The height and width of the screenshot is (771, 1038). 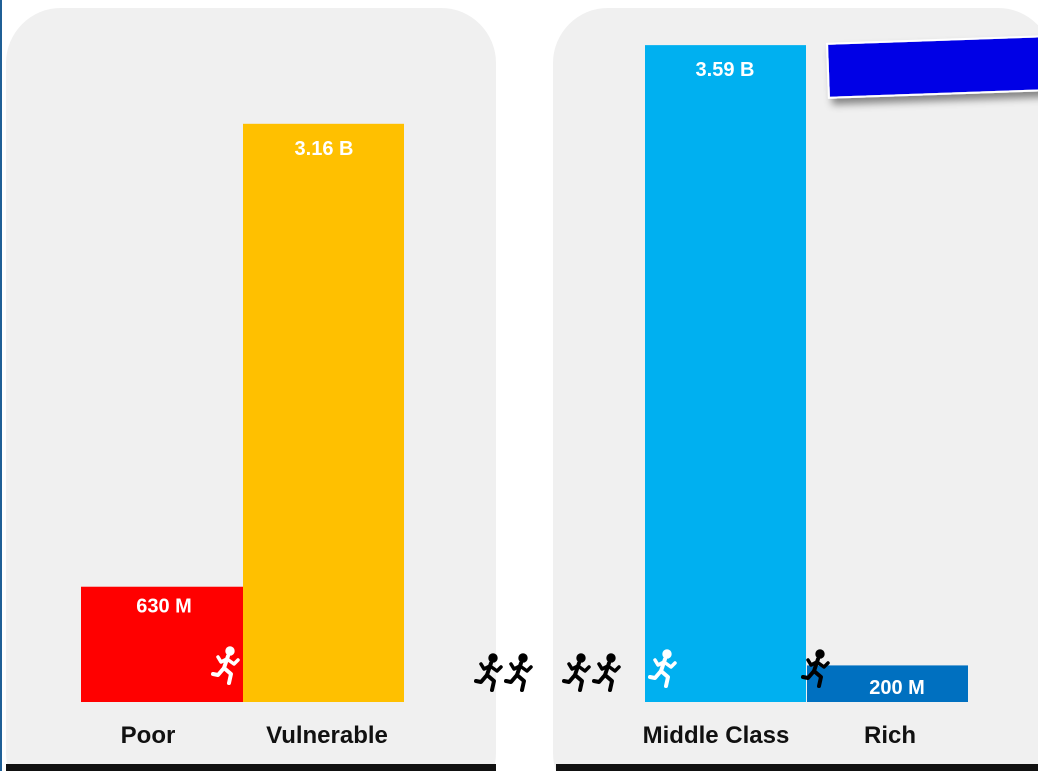 What do you see at coordinates (518, 671) in the screenshot?
I see `running-person-icon` at bounding box center [518, 671].